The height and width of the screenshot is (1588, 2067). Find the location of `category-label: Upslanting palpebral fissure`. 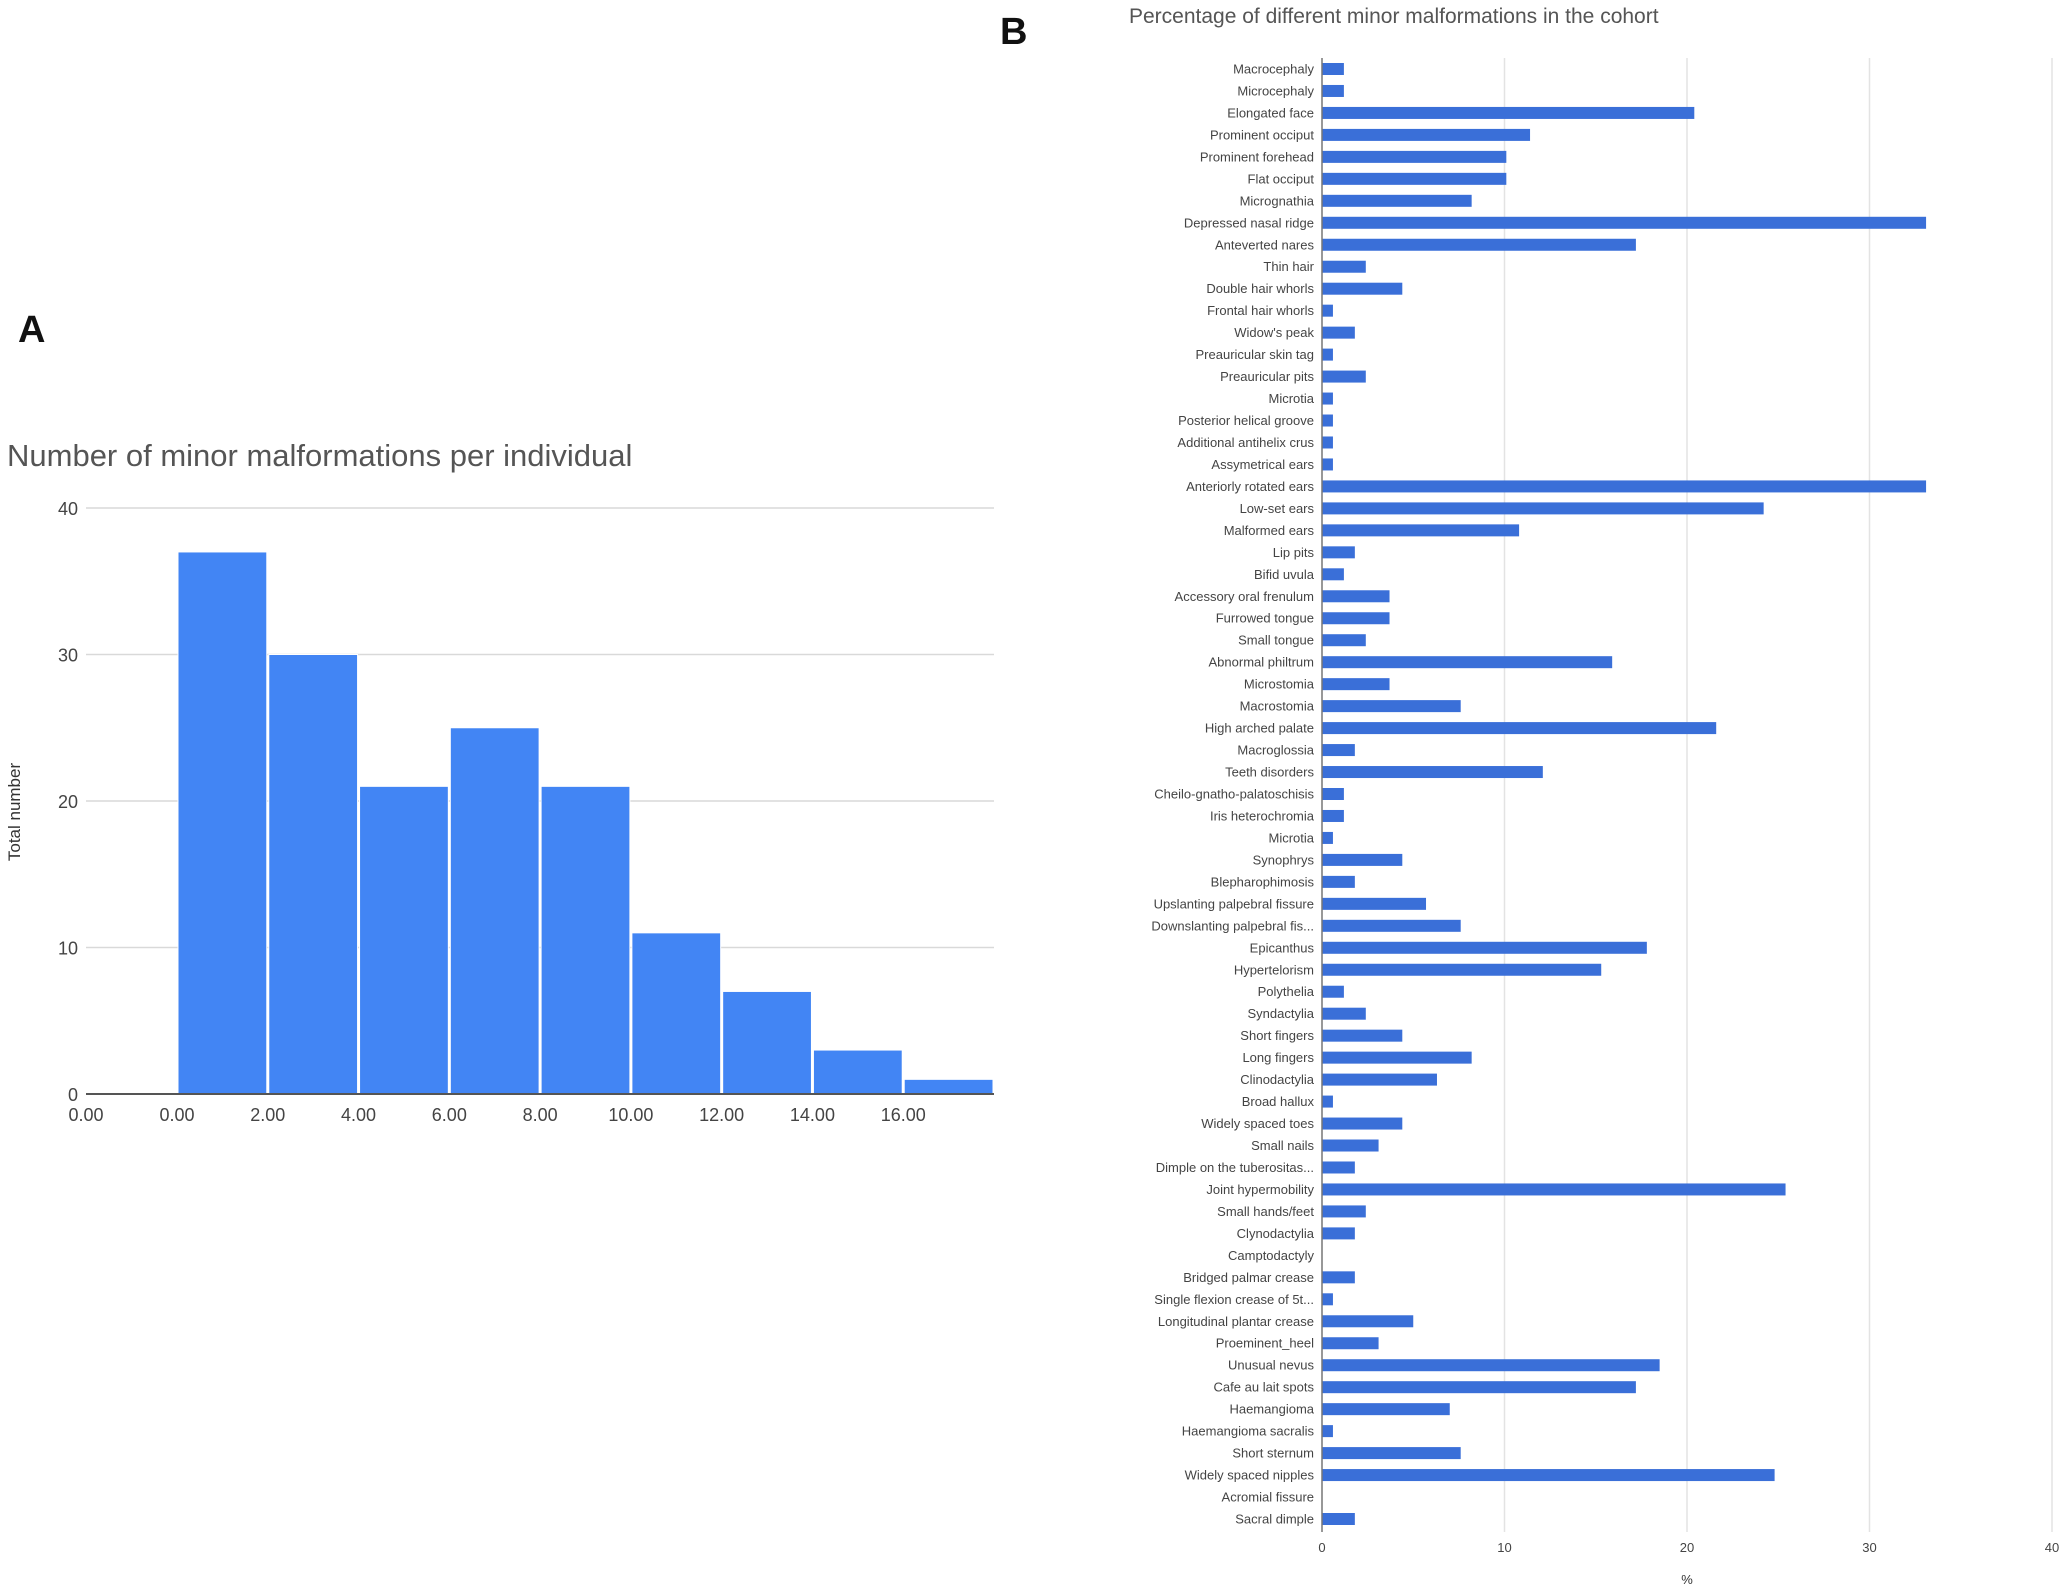

category-label: Upslanting palpebral fissure is located at coordinates (1234, 903).